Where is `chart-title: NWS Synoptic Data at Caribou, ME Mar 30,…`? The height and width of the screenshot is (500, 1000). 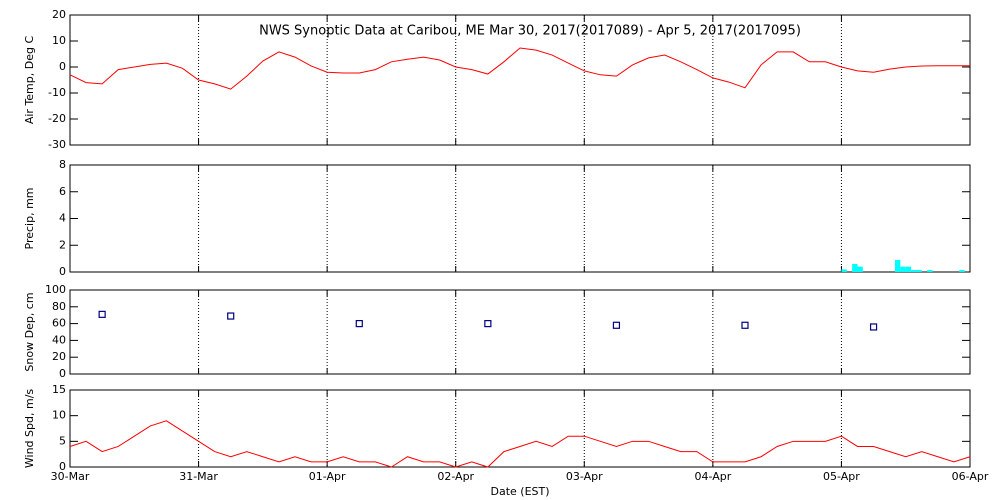
chart-title: NWS Synoptic Data at Caribou, ME Mar 30,… is located at coordinates (530, 31).